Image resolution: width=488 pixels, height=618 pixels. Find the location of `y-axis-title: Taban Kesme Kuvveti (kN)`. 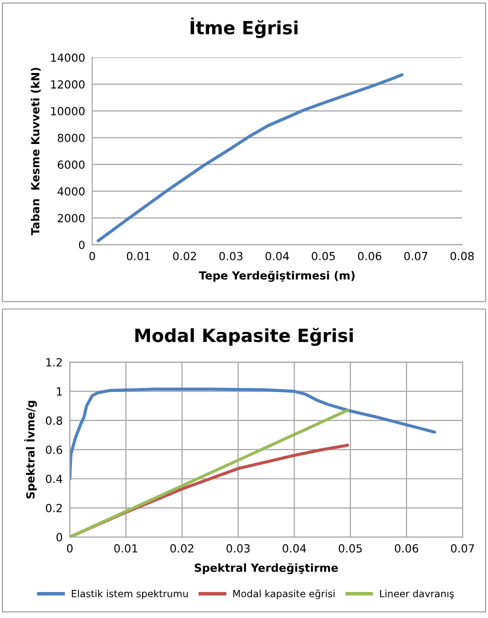

y-axis-title: Taban Kesme Kuvveti (kN) is located at coordinates (35, 152).